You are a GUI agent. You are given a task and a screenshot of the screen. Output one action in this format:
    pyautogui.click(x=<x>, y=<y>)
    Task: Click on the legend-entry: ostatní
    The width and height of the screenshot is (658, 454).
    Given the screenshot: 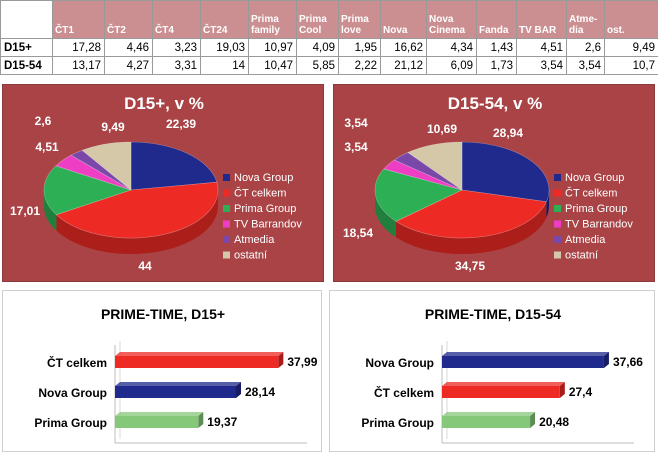 What is the action you would take?
    pyautogui.click(x=250, y=256)
    